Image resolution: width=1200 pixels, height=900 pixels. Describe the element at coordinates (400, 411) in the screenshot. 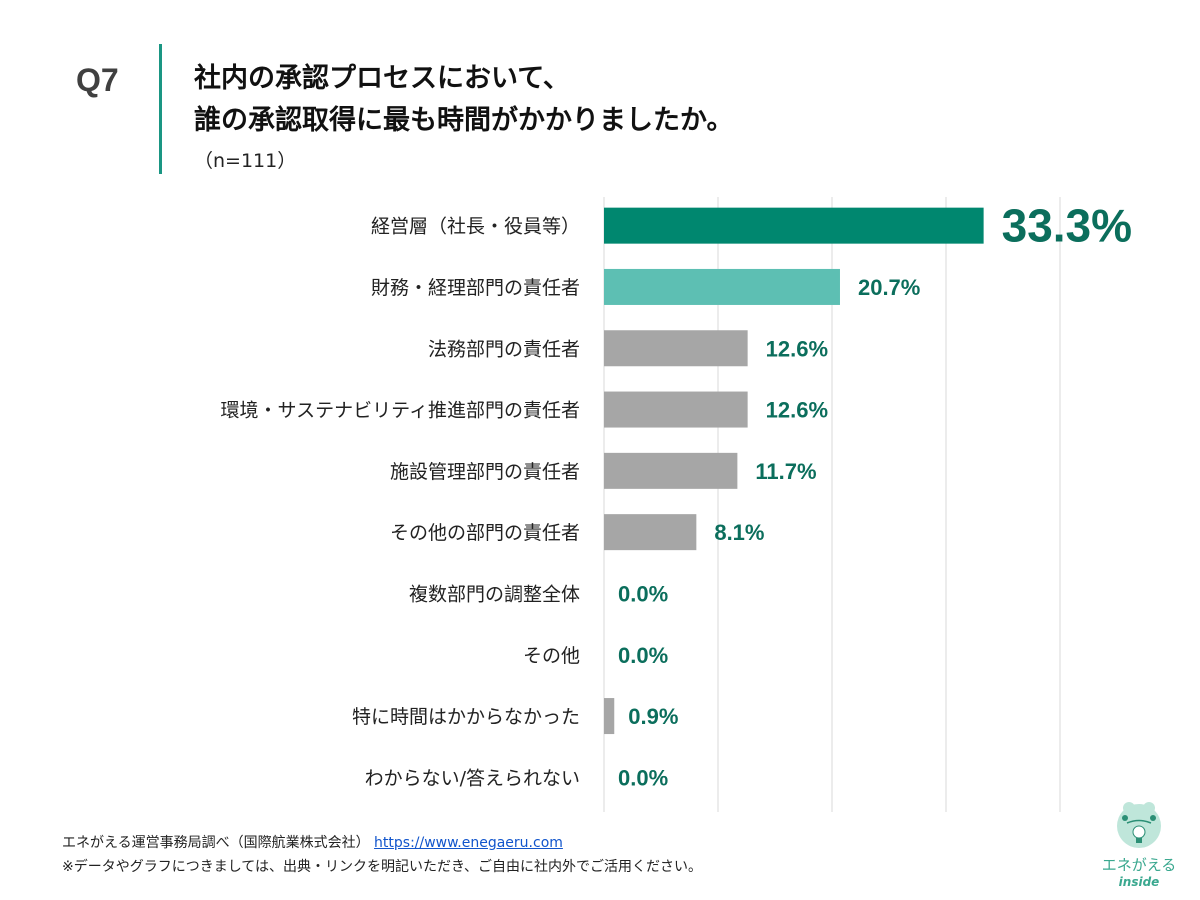

I see `category-label: 環境・サステナビリティ推進部門の責任者` at that location.